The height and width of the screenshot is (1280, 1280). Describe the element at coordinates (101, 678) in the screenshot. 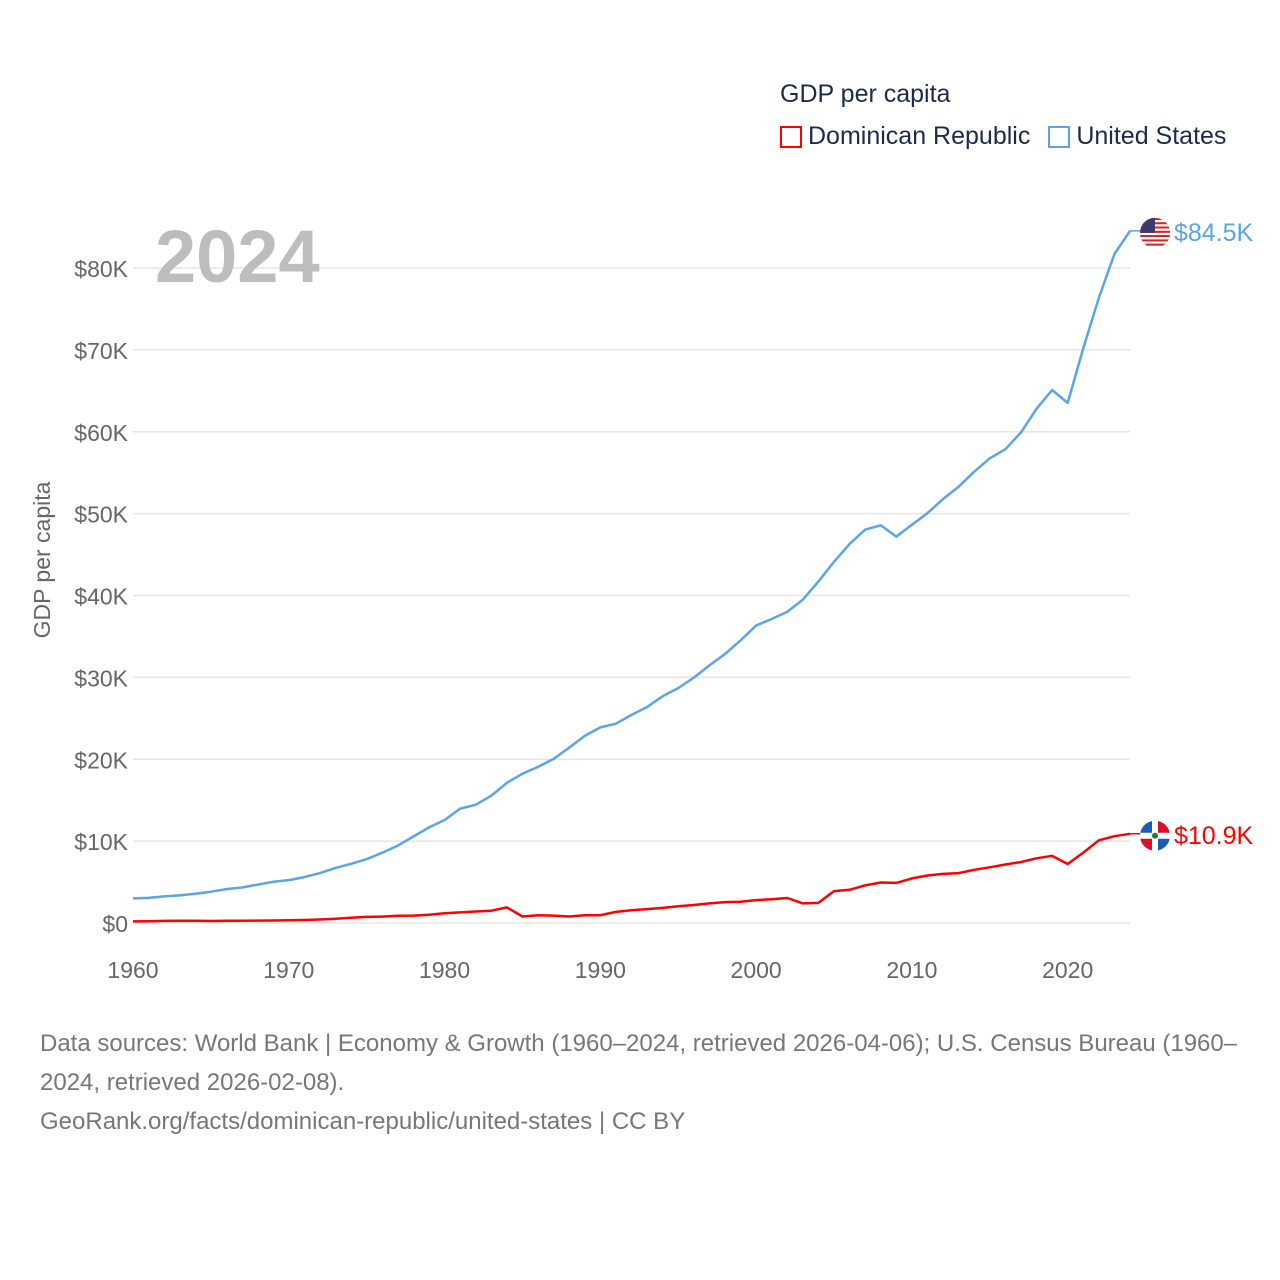

I see `y-tick-label: $30K` at that location.